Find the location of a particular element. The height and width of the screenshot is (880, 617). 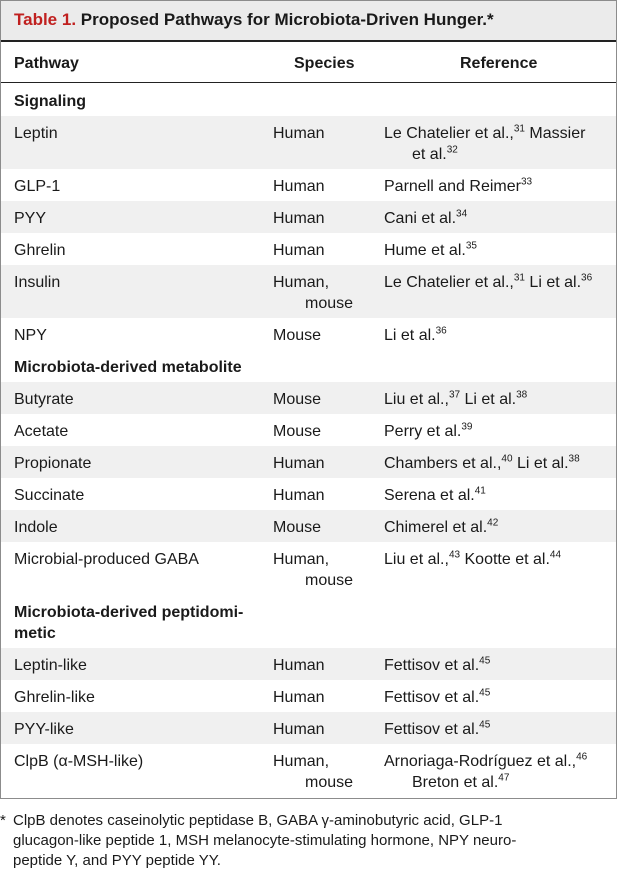

table-label: Table 1. is located at coordinates (45, 19).